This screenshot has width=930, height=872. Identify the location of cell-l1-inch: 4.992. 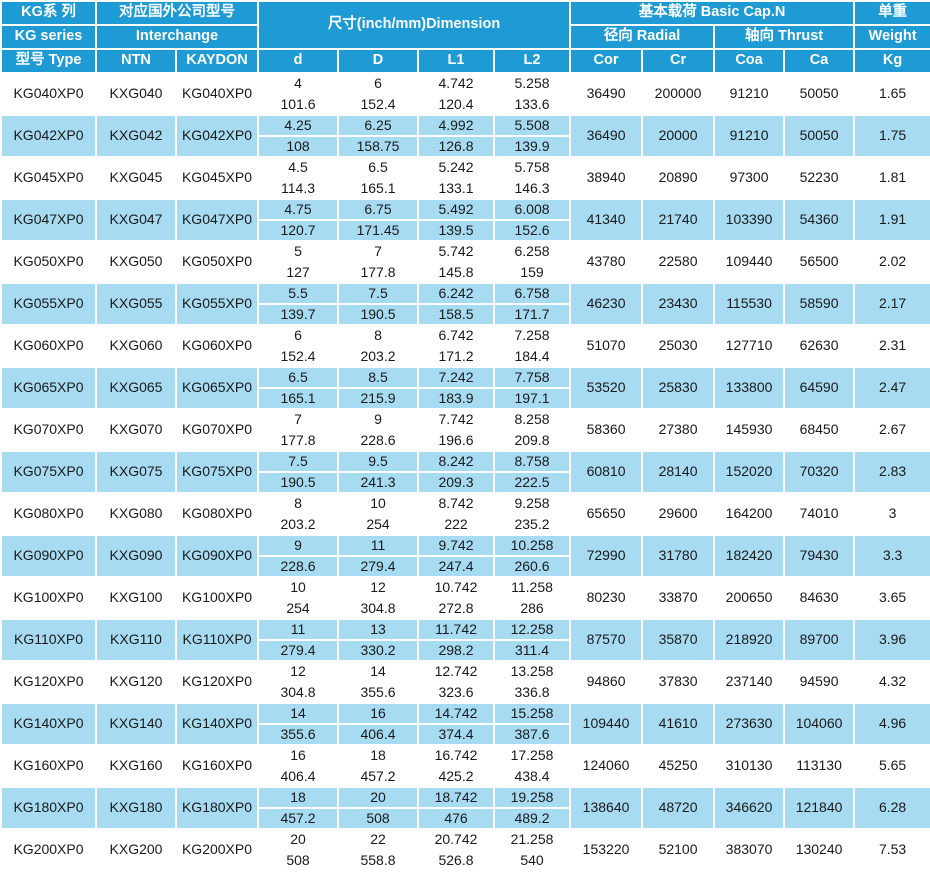
(456, 125).